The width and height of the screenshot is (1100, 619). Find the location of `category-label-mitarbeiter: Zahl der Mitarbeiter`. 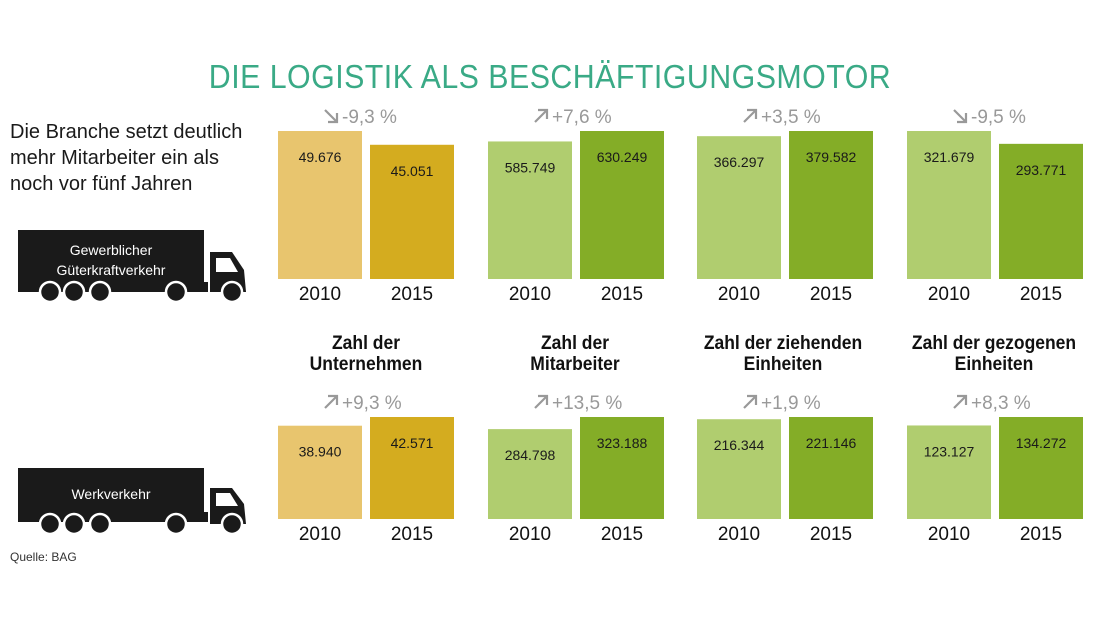

category-label-mitarbeiter: Zahl der Mitarbeiter is located at coordinates (575, 354).